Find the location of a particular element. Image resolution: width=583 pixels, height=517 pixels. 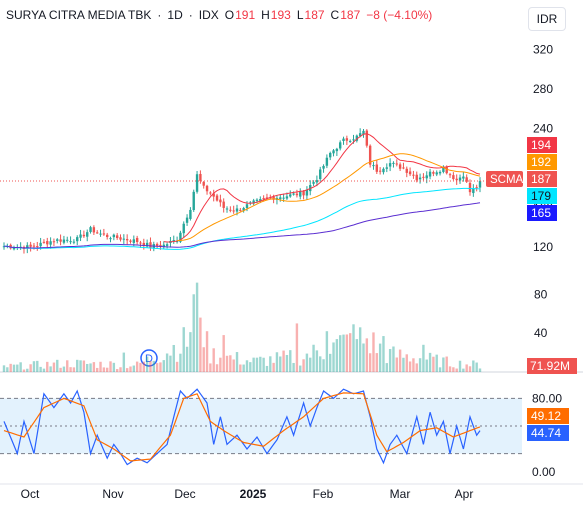

volume-tick-label: 80 is located at coordinates (541, 294).